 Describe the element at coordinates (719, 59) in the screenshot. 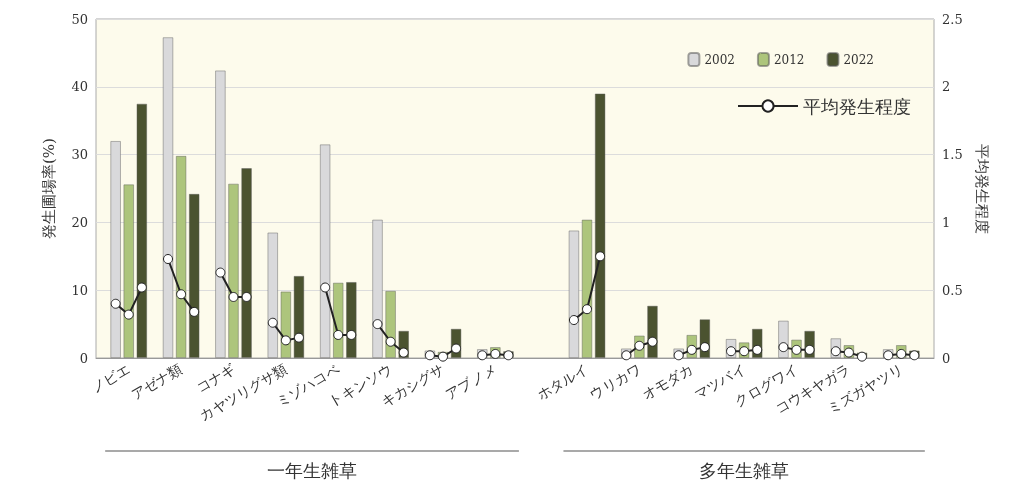

I see `legend-label: 2002` at that location.